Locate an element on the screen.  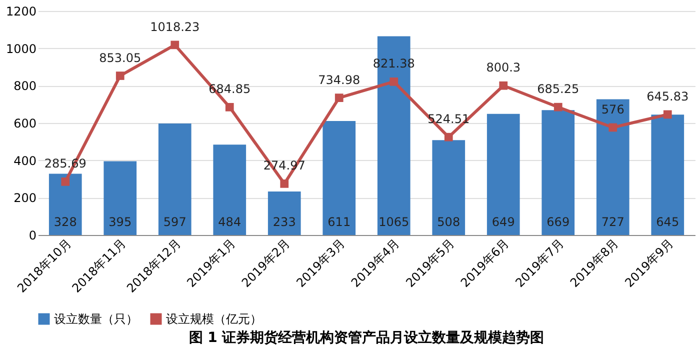
data-label: 645.83 is located at coordinates (667, 96).